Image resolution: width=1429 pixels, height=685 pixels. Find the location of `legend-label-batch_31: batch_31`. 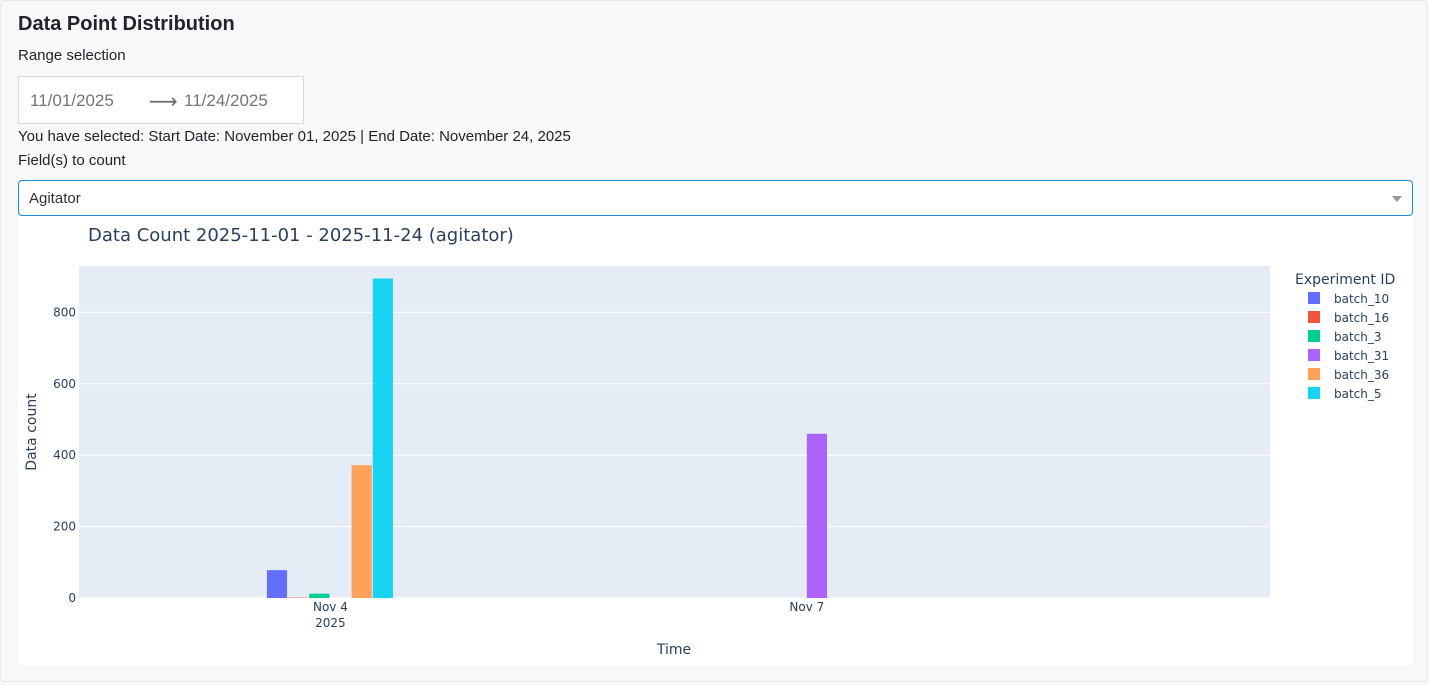

legend-label-batch_31: batch_31 is located at coordinates (1361, 356).